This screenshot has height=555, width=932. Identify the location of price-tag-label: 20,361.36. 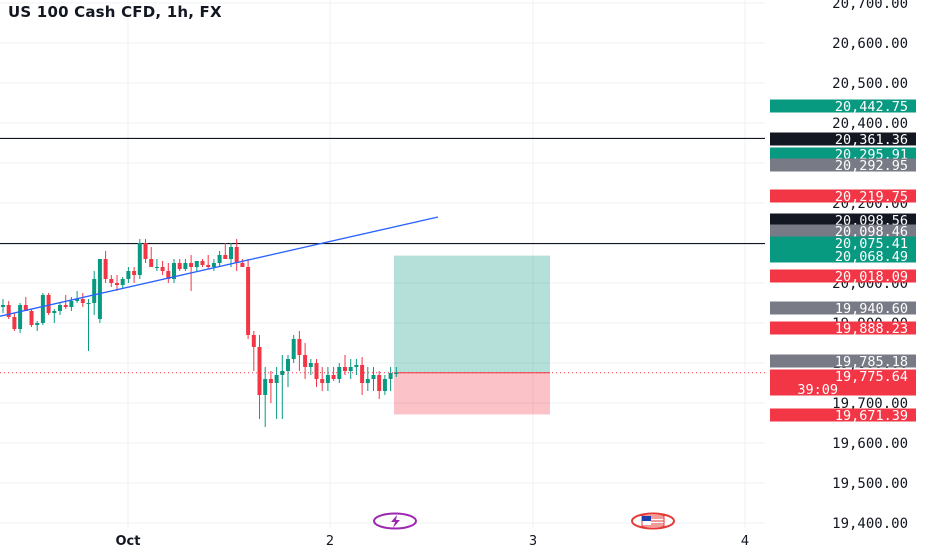
(871, 140).